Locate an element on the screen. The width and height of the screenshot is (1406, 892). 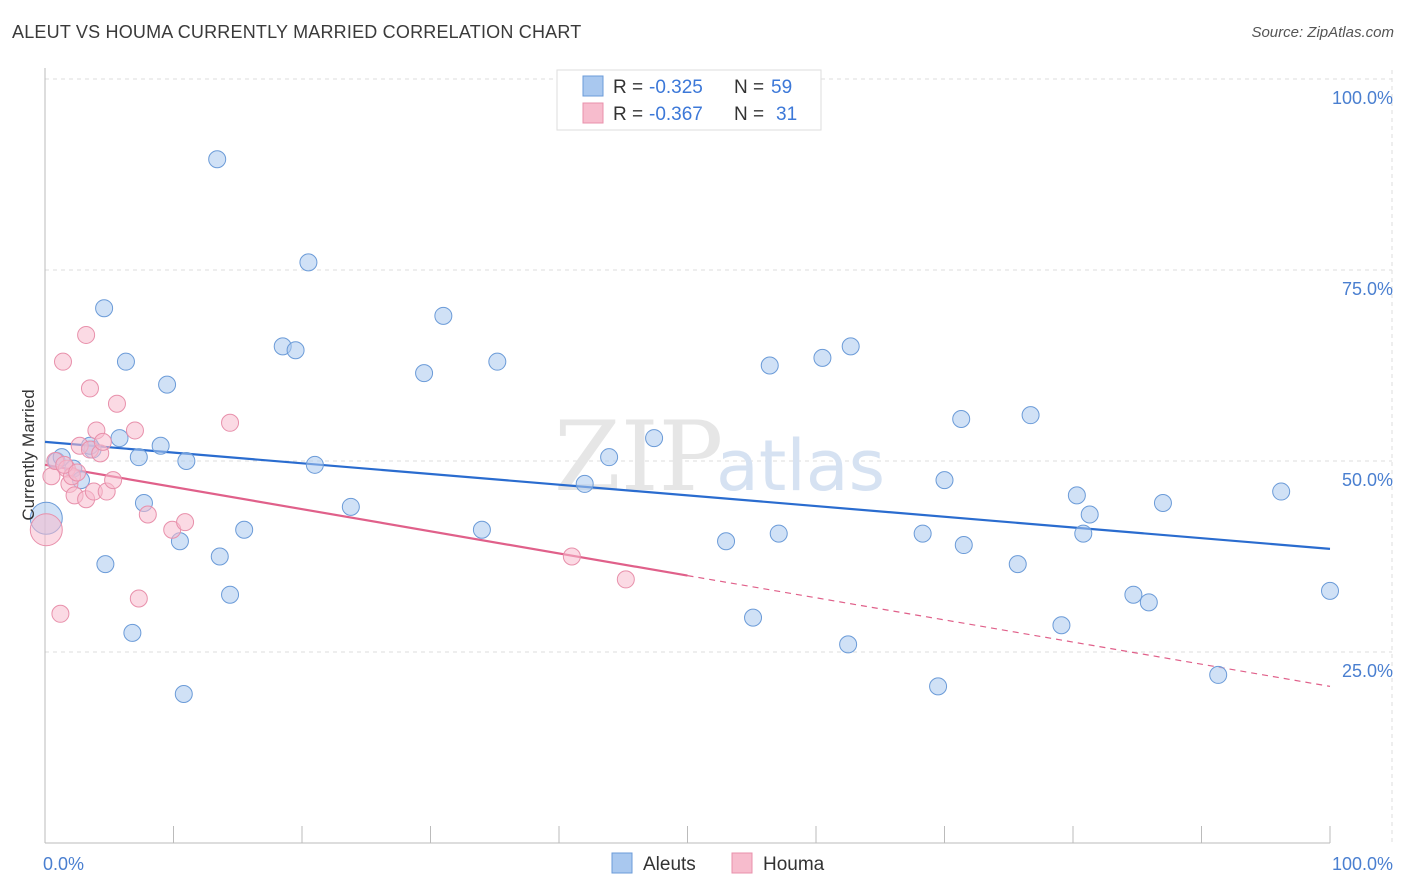
bottom-legend-label-houma: Houma is located at coordinates (794, 864).